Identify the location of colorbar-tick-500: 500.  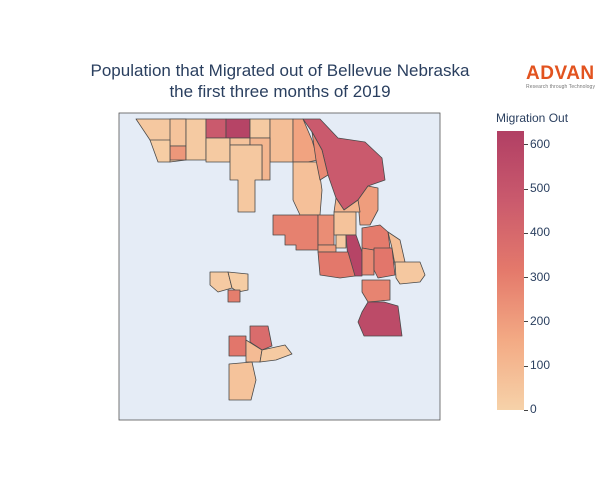
(540, 188).